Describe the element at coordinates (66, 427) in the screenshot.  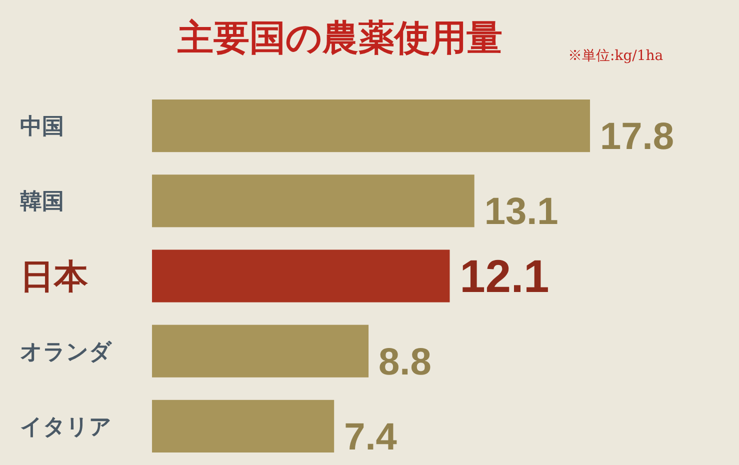
I see `y-tick-label: イタリア` at that location.